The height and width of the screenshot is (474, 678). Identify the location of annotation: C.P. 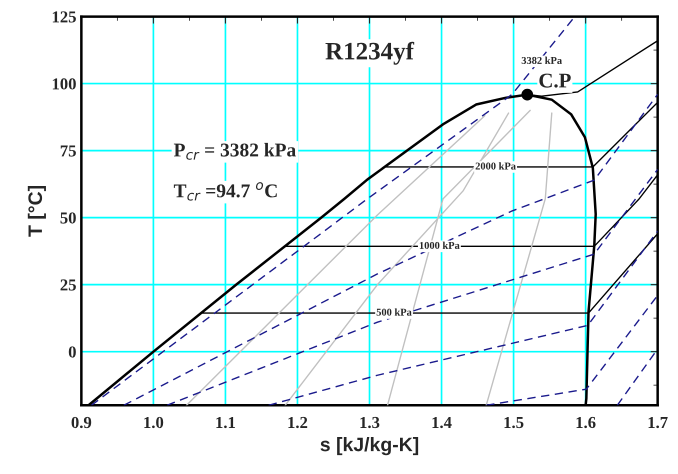
(555, 81).